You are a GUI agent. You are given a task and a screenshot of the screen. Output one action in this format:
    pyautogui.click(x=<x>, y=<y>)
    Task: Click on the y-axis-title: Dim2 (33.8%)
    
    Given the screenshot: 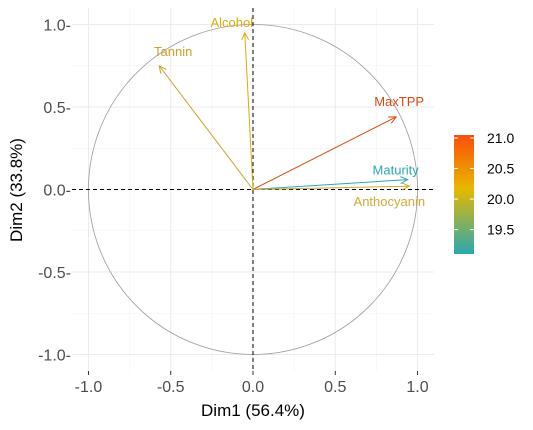 What is the action you would take?
    pyautogui.click(x=16, y=190)
    